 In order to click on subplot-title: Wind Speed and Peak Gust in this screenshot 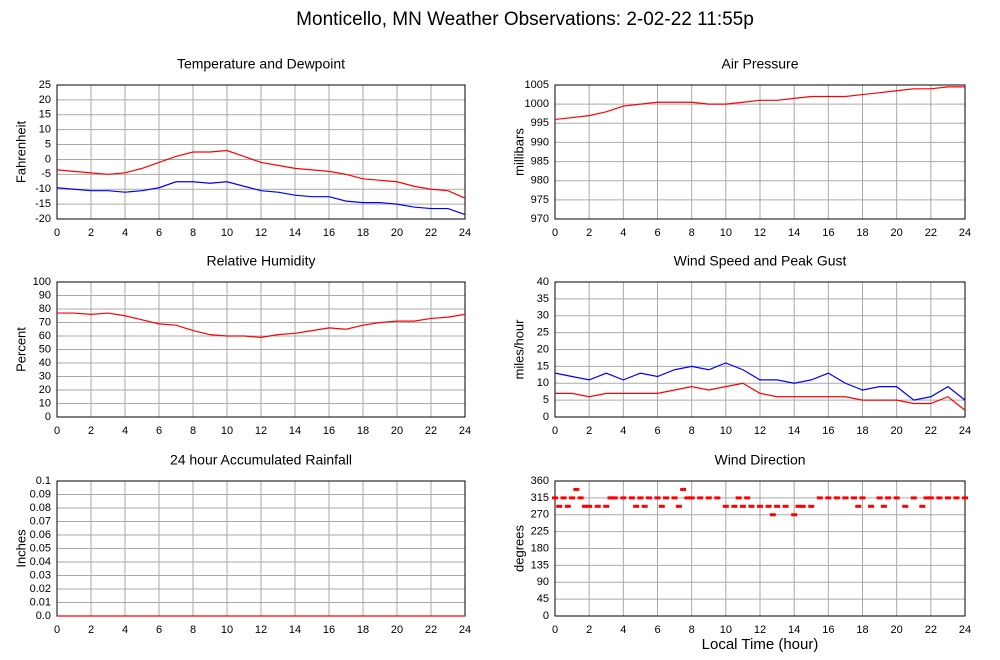, I will do `click(760, 261)`.